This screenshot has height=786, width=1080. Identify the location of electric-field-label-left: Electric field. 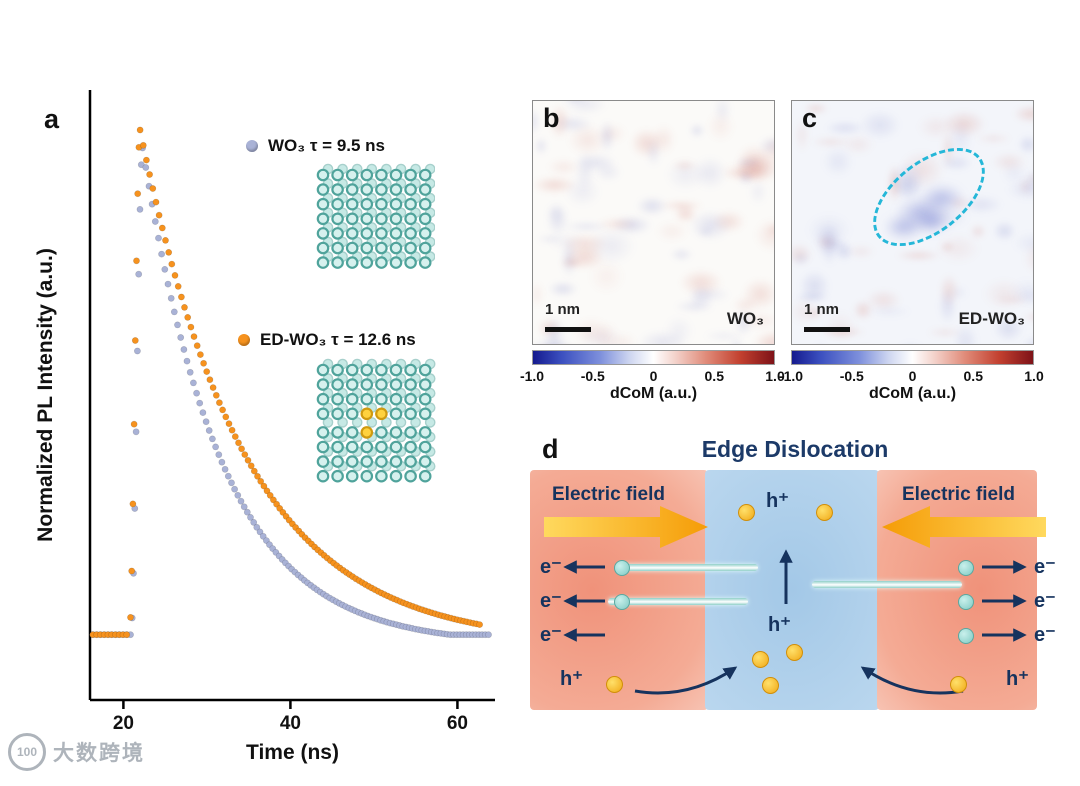
(608, 494).